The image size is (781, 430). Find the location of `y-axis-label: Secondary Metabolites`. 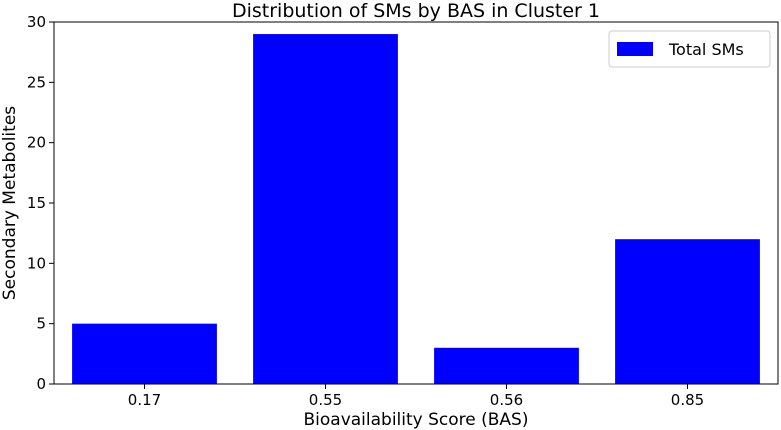

y-axis-label: Secondary Metabolites is located at coordinates (10, 203).